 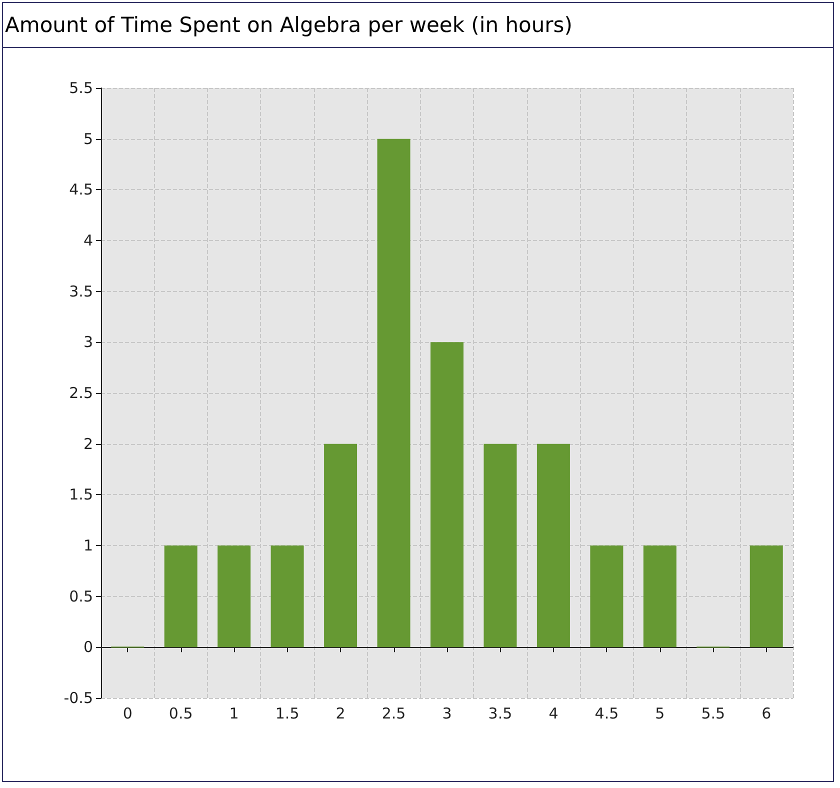 I want to click on y-tick-label: 0, so click(x=88, y=647).